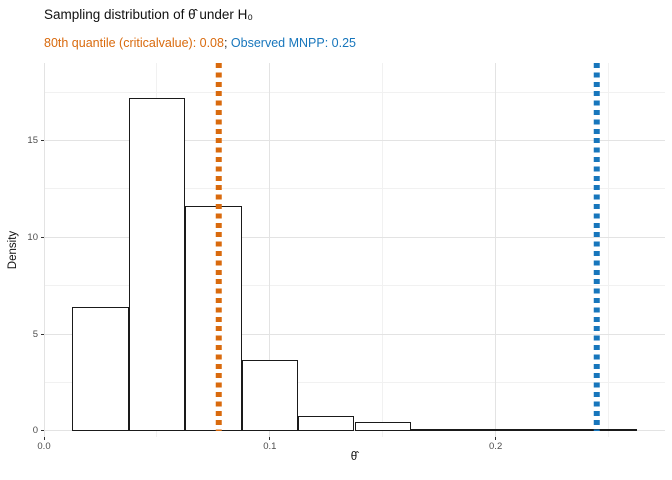 This screenshot has height=480, width=672. I want to click on y-tick-label: 10, so click(32, 237).